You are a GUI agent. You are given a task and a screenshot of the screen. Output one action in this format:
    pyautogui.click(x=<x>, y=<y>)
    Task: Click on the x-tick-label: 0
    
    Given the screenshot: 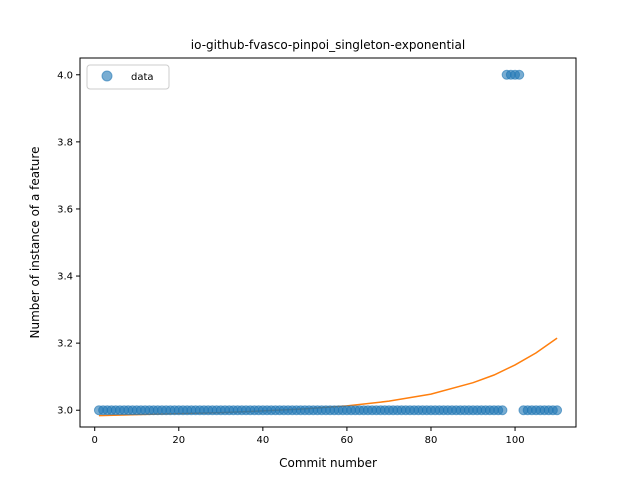 What is the action you would take?
    pyautogui.click(x=95, y=440)
    